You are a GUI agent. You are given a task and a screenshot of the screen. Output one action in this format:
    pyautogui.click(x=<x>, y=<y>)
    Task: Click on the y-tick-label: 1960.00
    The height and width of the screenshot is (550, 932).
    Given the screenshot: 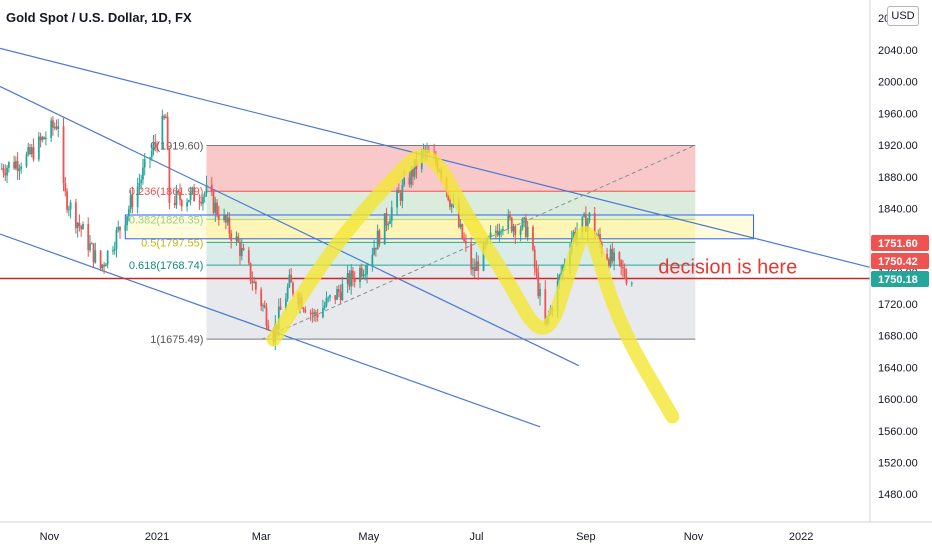 What is the action you would take?
    pyautogui.click(x=898, y=114)
    